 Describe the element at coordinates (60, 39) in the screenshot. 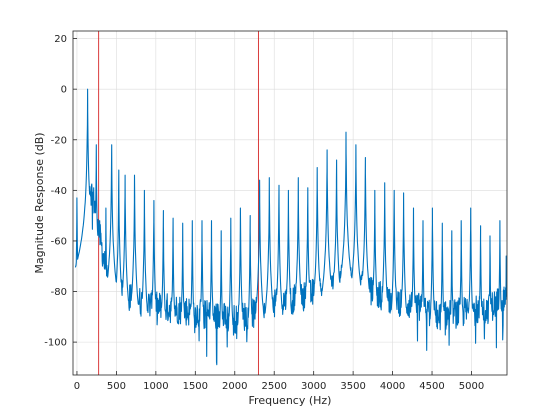

I see `y-tick-label: 20` at that location.